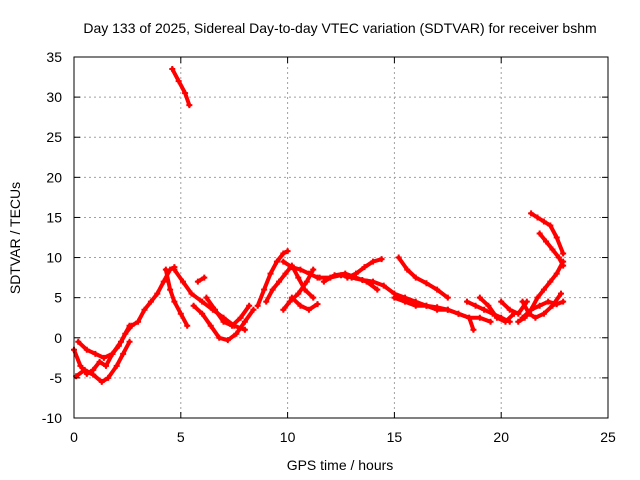 The image size is (640, 480). I want to click on x-tick-label: 5, so click(181, 437).